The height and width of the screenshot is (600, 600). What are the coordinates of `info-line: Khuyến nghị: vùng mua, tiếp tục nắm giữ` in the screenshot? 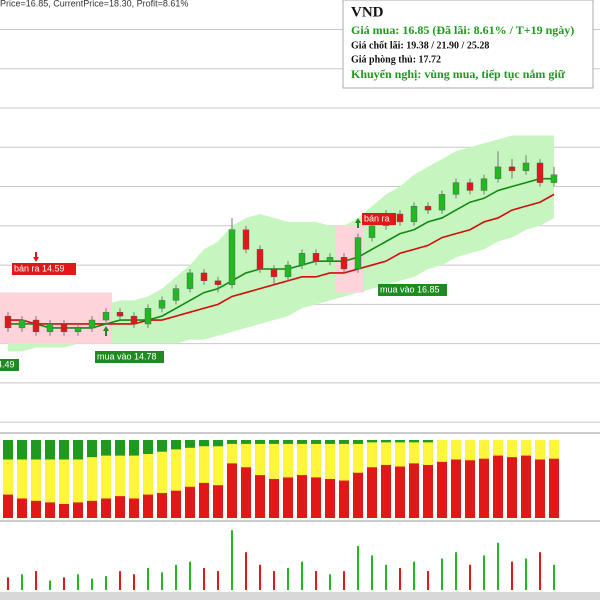 It's located at (458, 74).